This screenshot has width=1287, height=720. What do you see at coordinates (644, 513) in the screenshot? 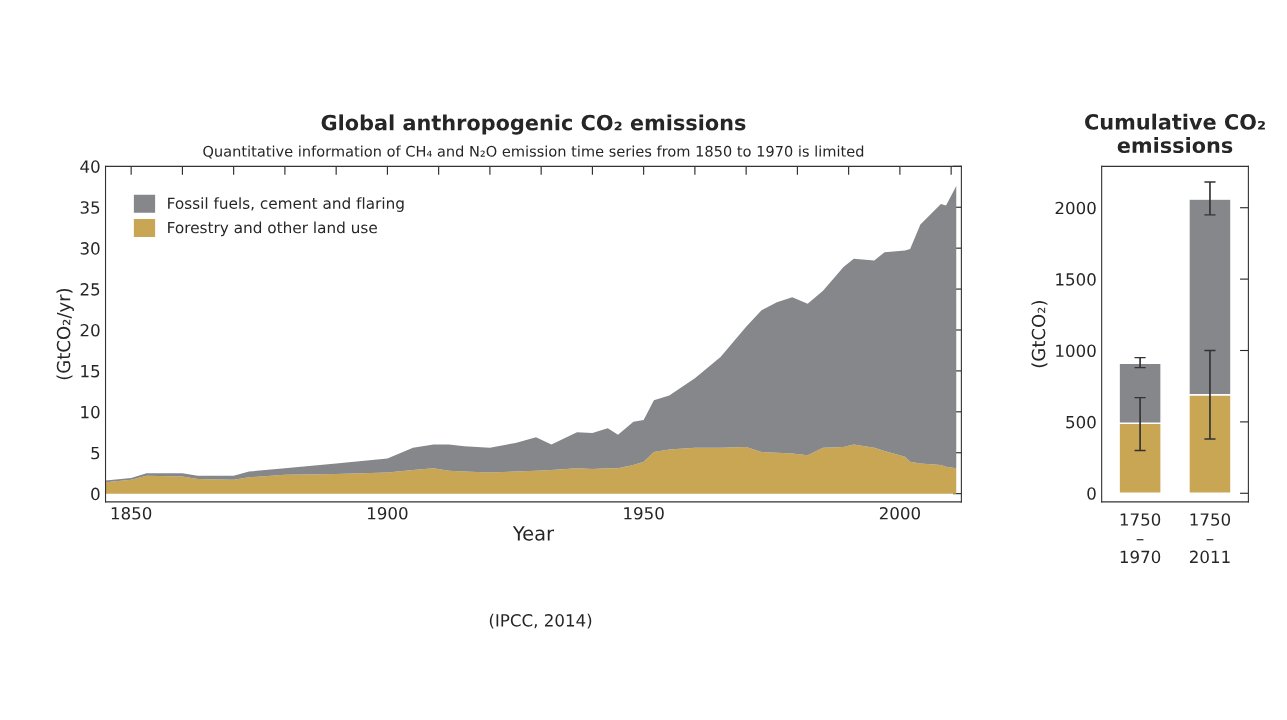
I see `x-tick-label: 1950` at bounding box center [644, 513].